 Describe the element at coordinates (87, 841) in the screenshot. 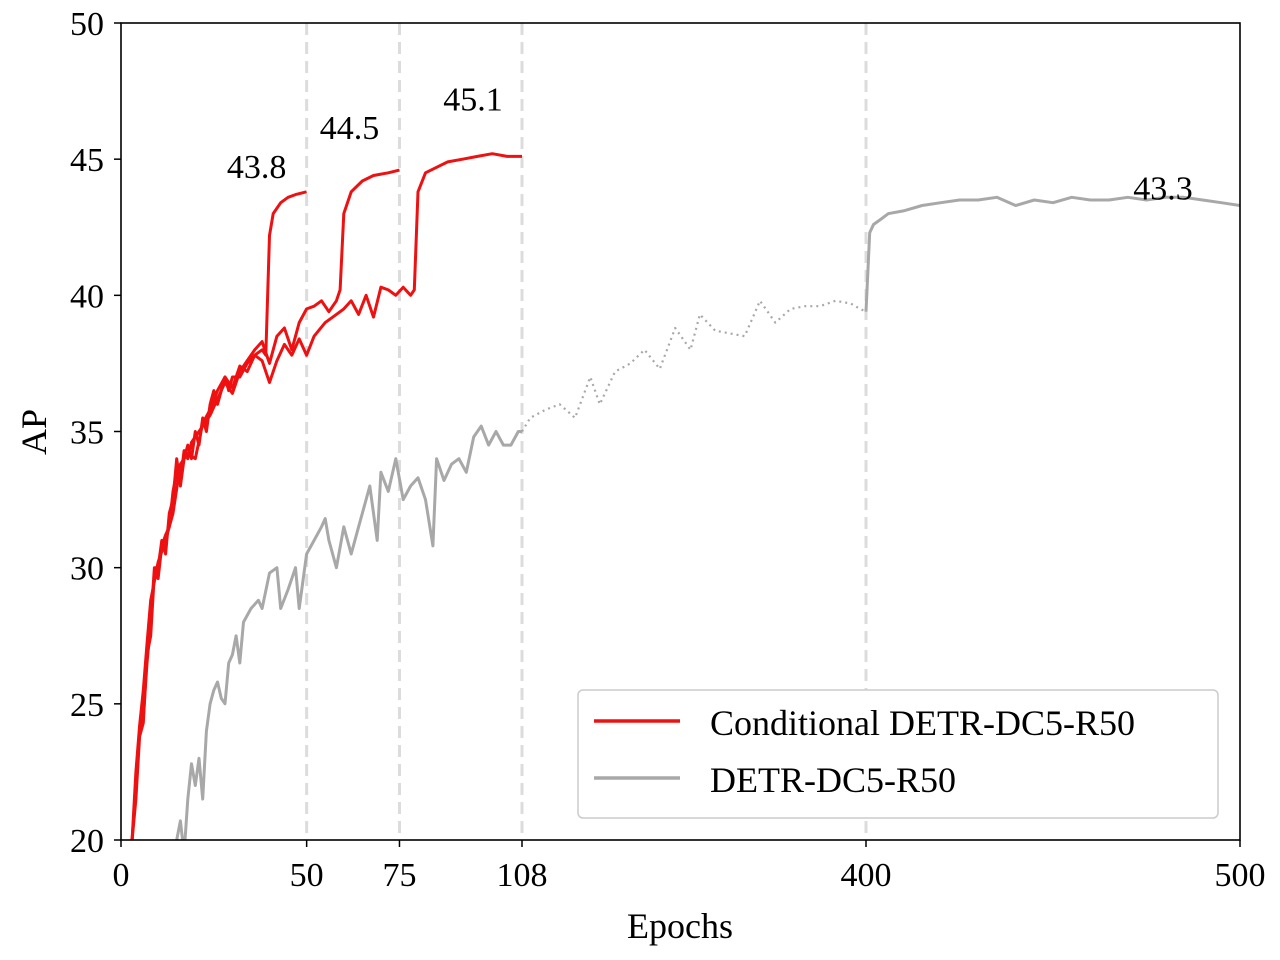

I see `y-tick-label: 20` at that location.